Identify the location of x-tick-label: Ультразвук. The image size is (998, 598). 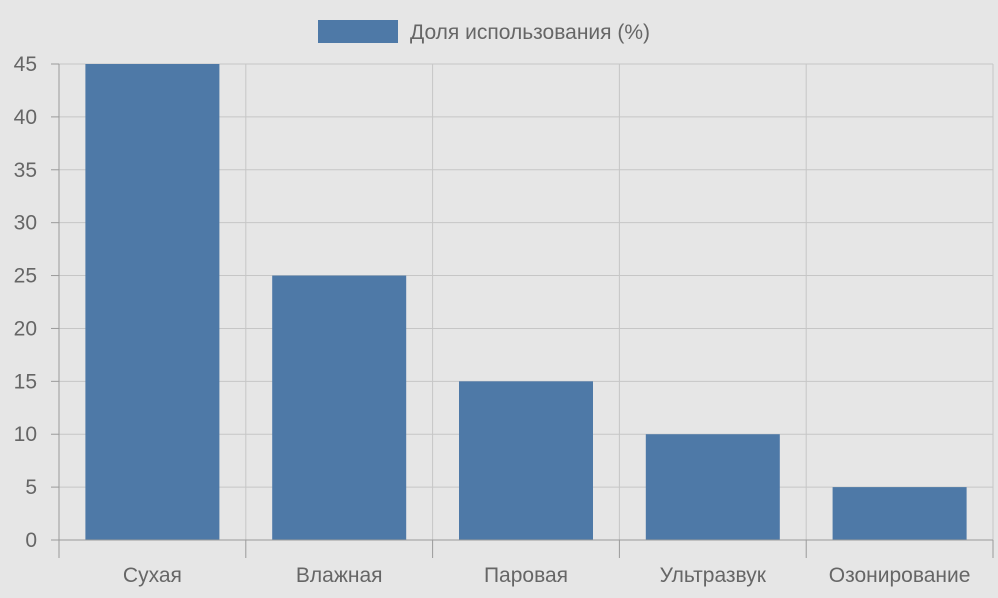
(713, 575).